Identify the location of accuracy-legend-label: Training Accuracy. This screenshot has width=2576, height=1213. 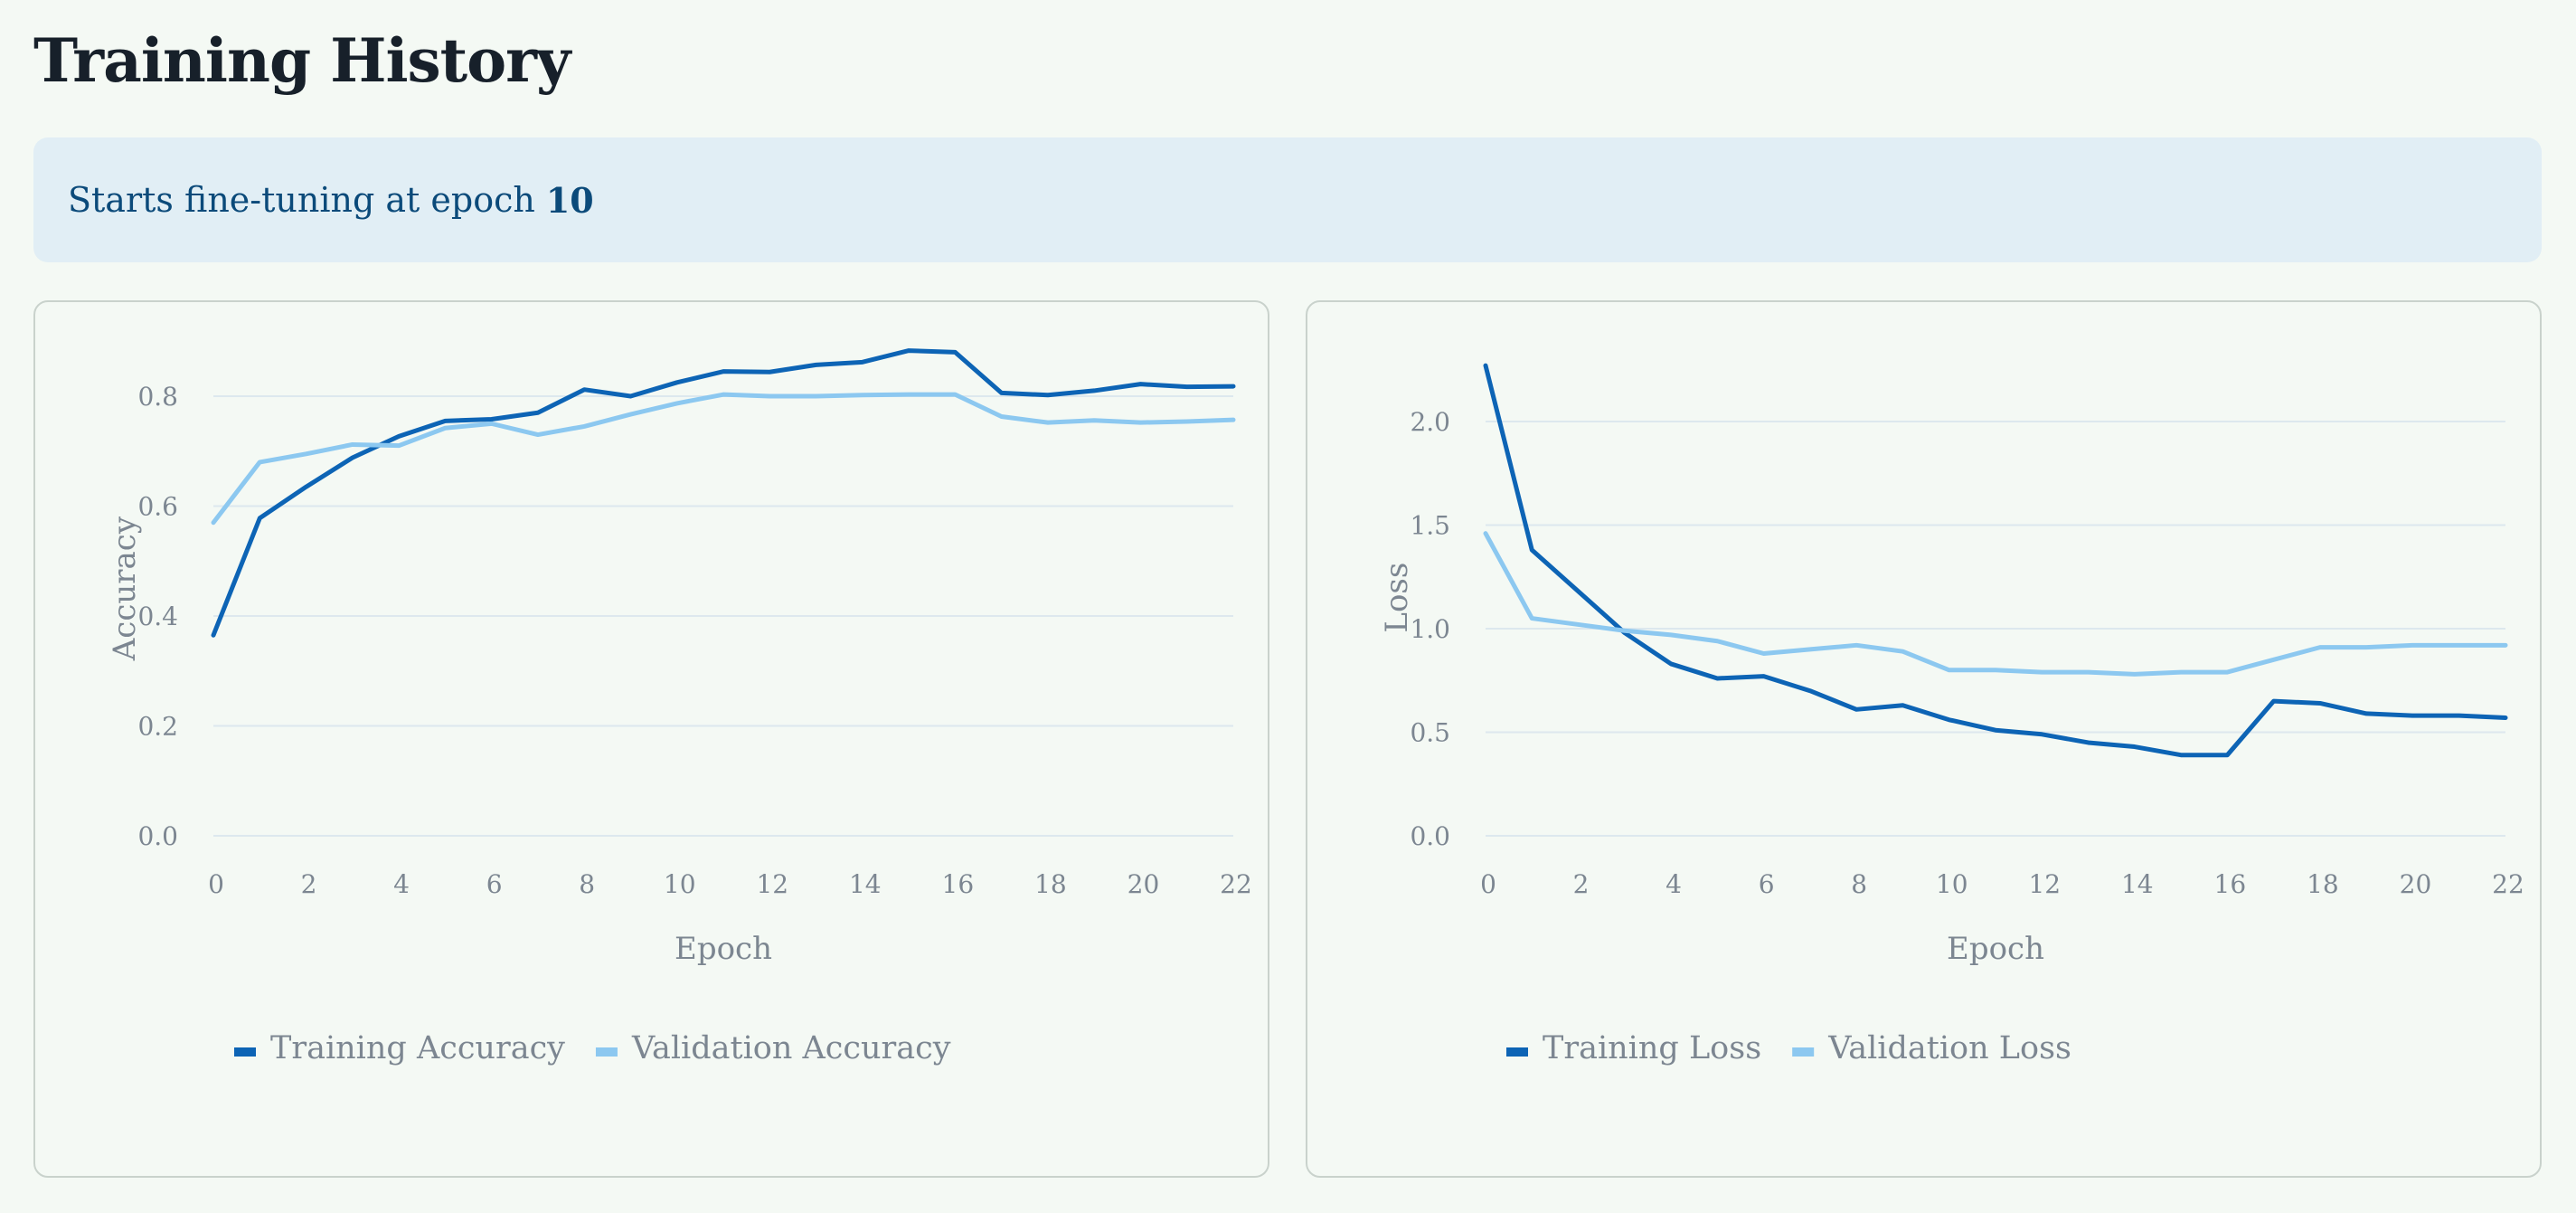
(417, 1048).